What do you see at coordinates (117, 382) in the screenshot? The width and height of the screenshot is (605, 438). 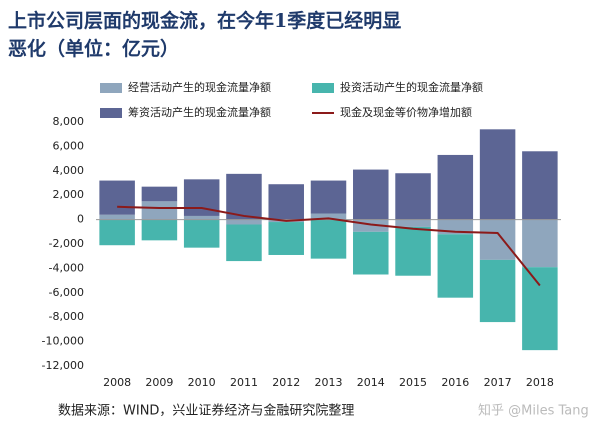 I see `x-tick-label: 2008` at bounding box center [117, 382].